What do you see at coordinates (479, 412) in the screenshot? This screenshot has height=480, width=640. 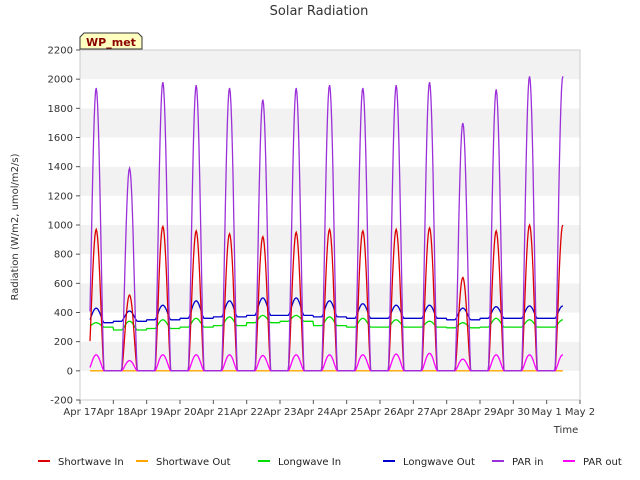 I see `x-tick-label: Apr 29` at bounding box center [479, 412].